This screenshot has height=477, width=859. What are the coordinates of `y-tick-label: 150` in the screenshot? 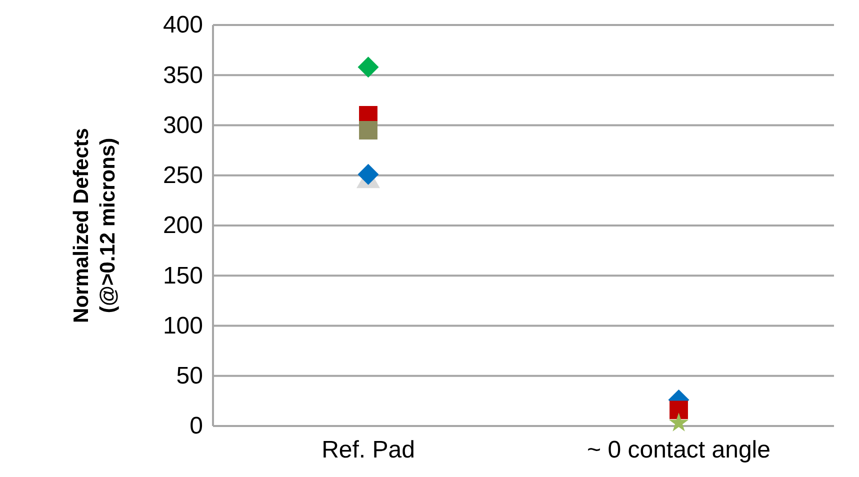 It's located at (182, 276).